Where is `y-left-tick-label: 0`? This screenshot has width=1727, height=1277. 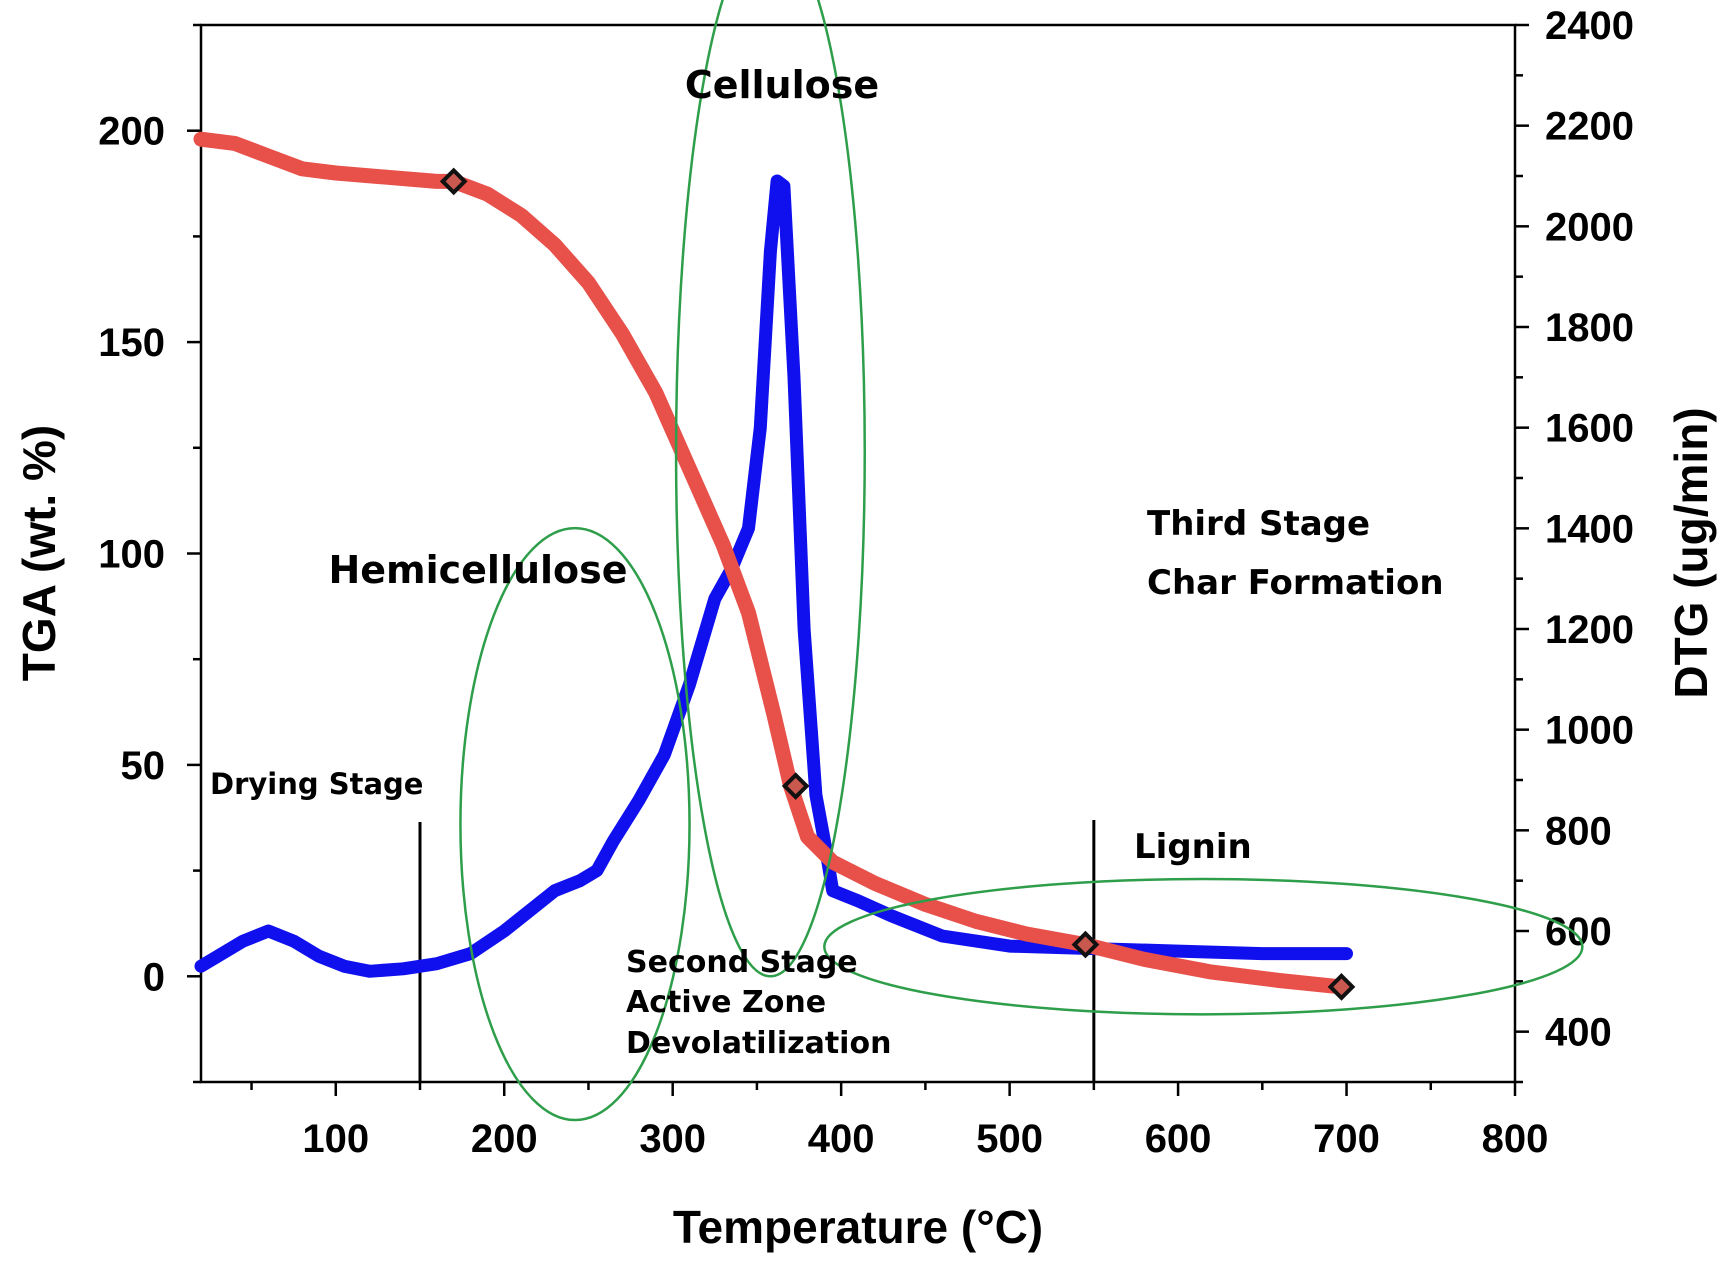
y-left-tick-label: 0 is located at coordinates (154, 977).